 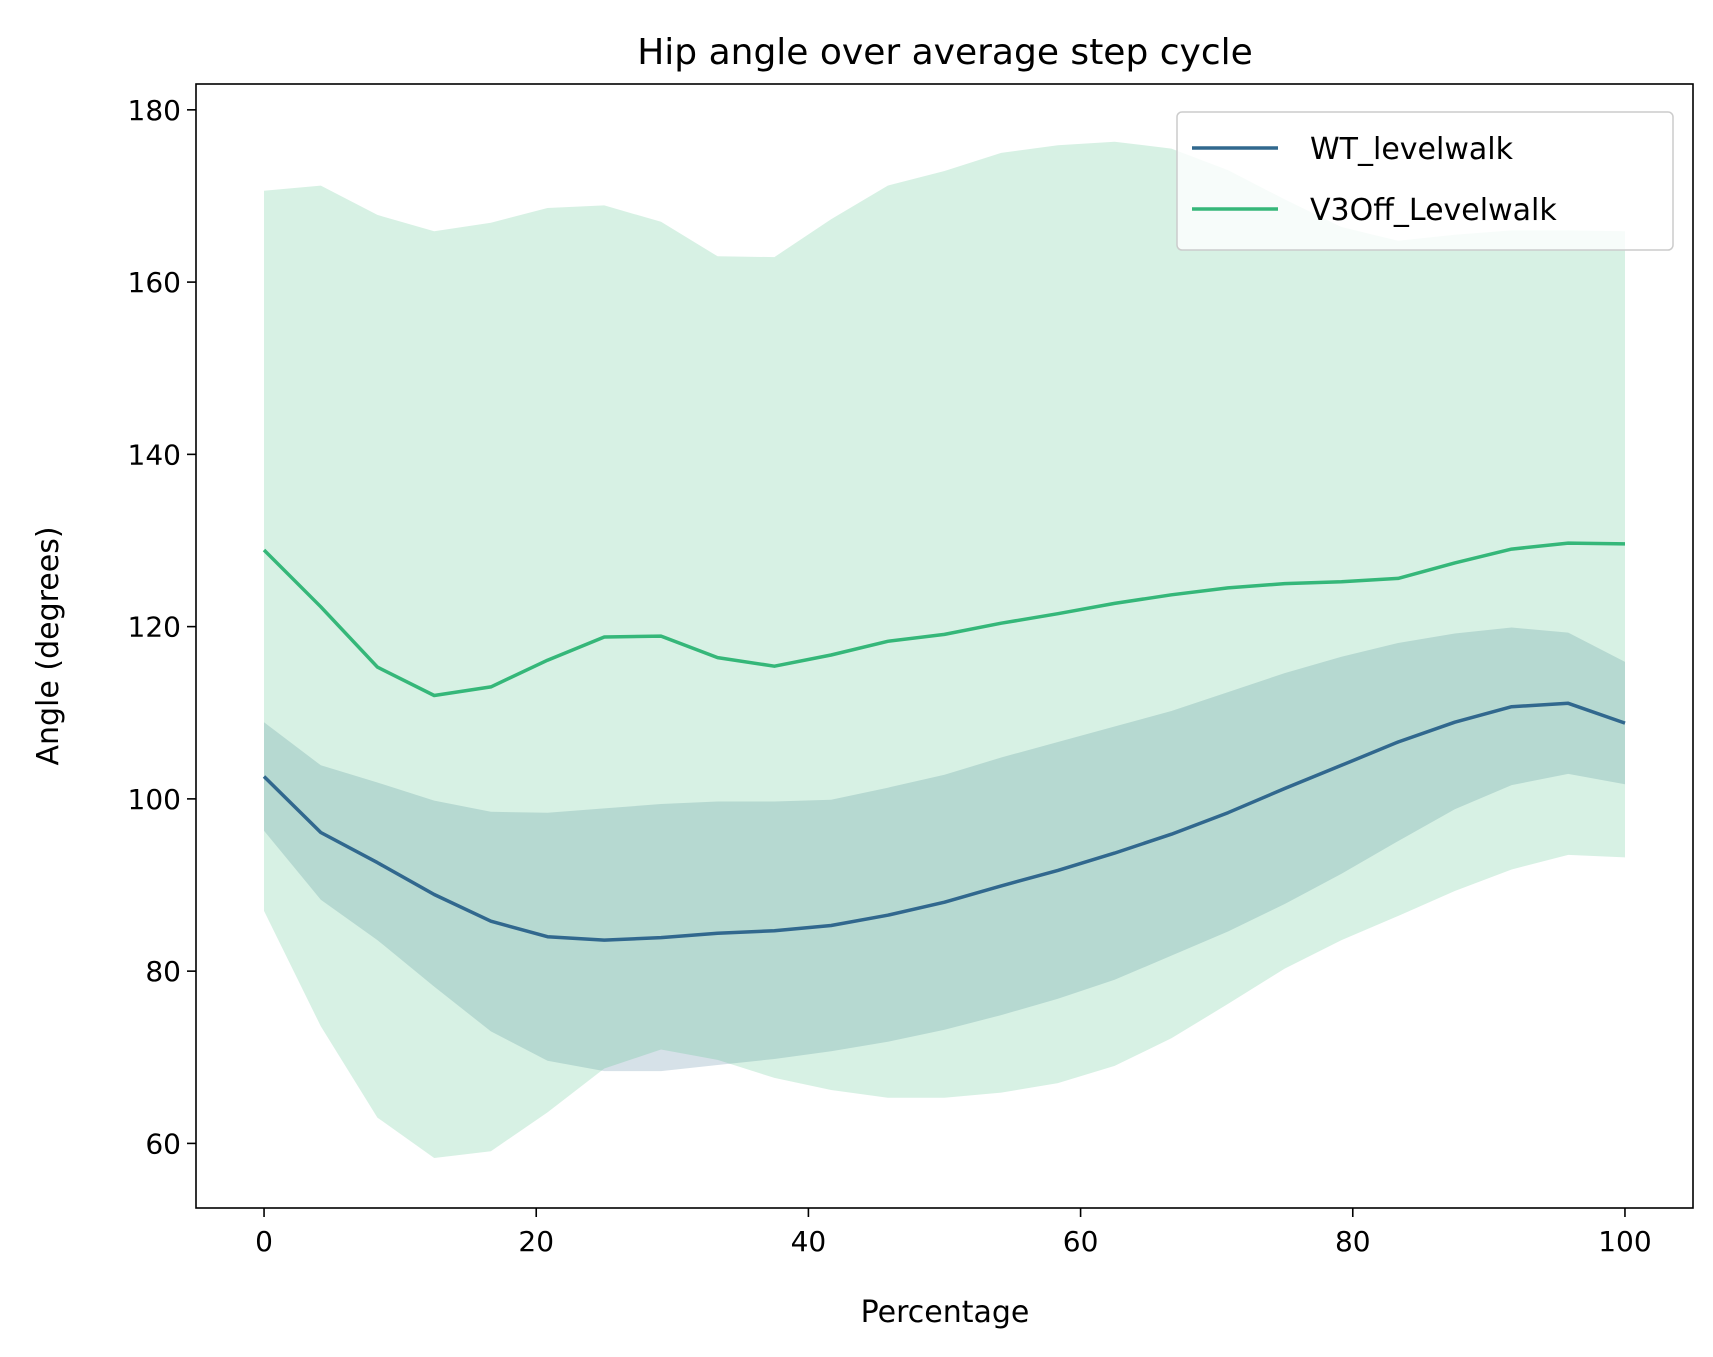 I want to click on x-tick-label-80: 80, so click(x=1353, y=1241).